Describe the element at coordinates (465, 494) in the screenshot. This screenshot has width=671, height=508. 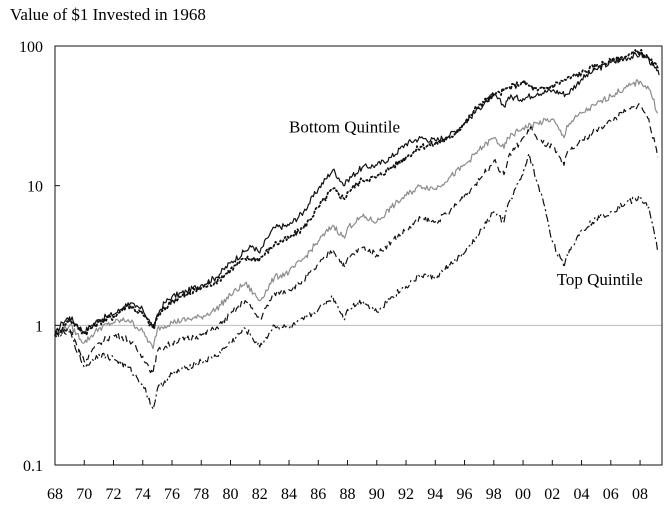
I see `x-tick-label: 96` at that location.